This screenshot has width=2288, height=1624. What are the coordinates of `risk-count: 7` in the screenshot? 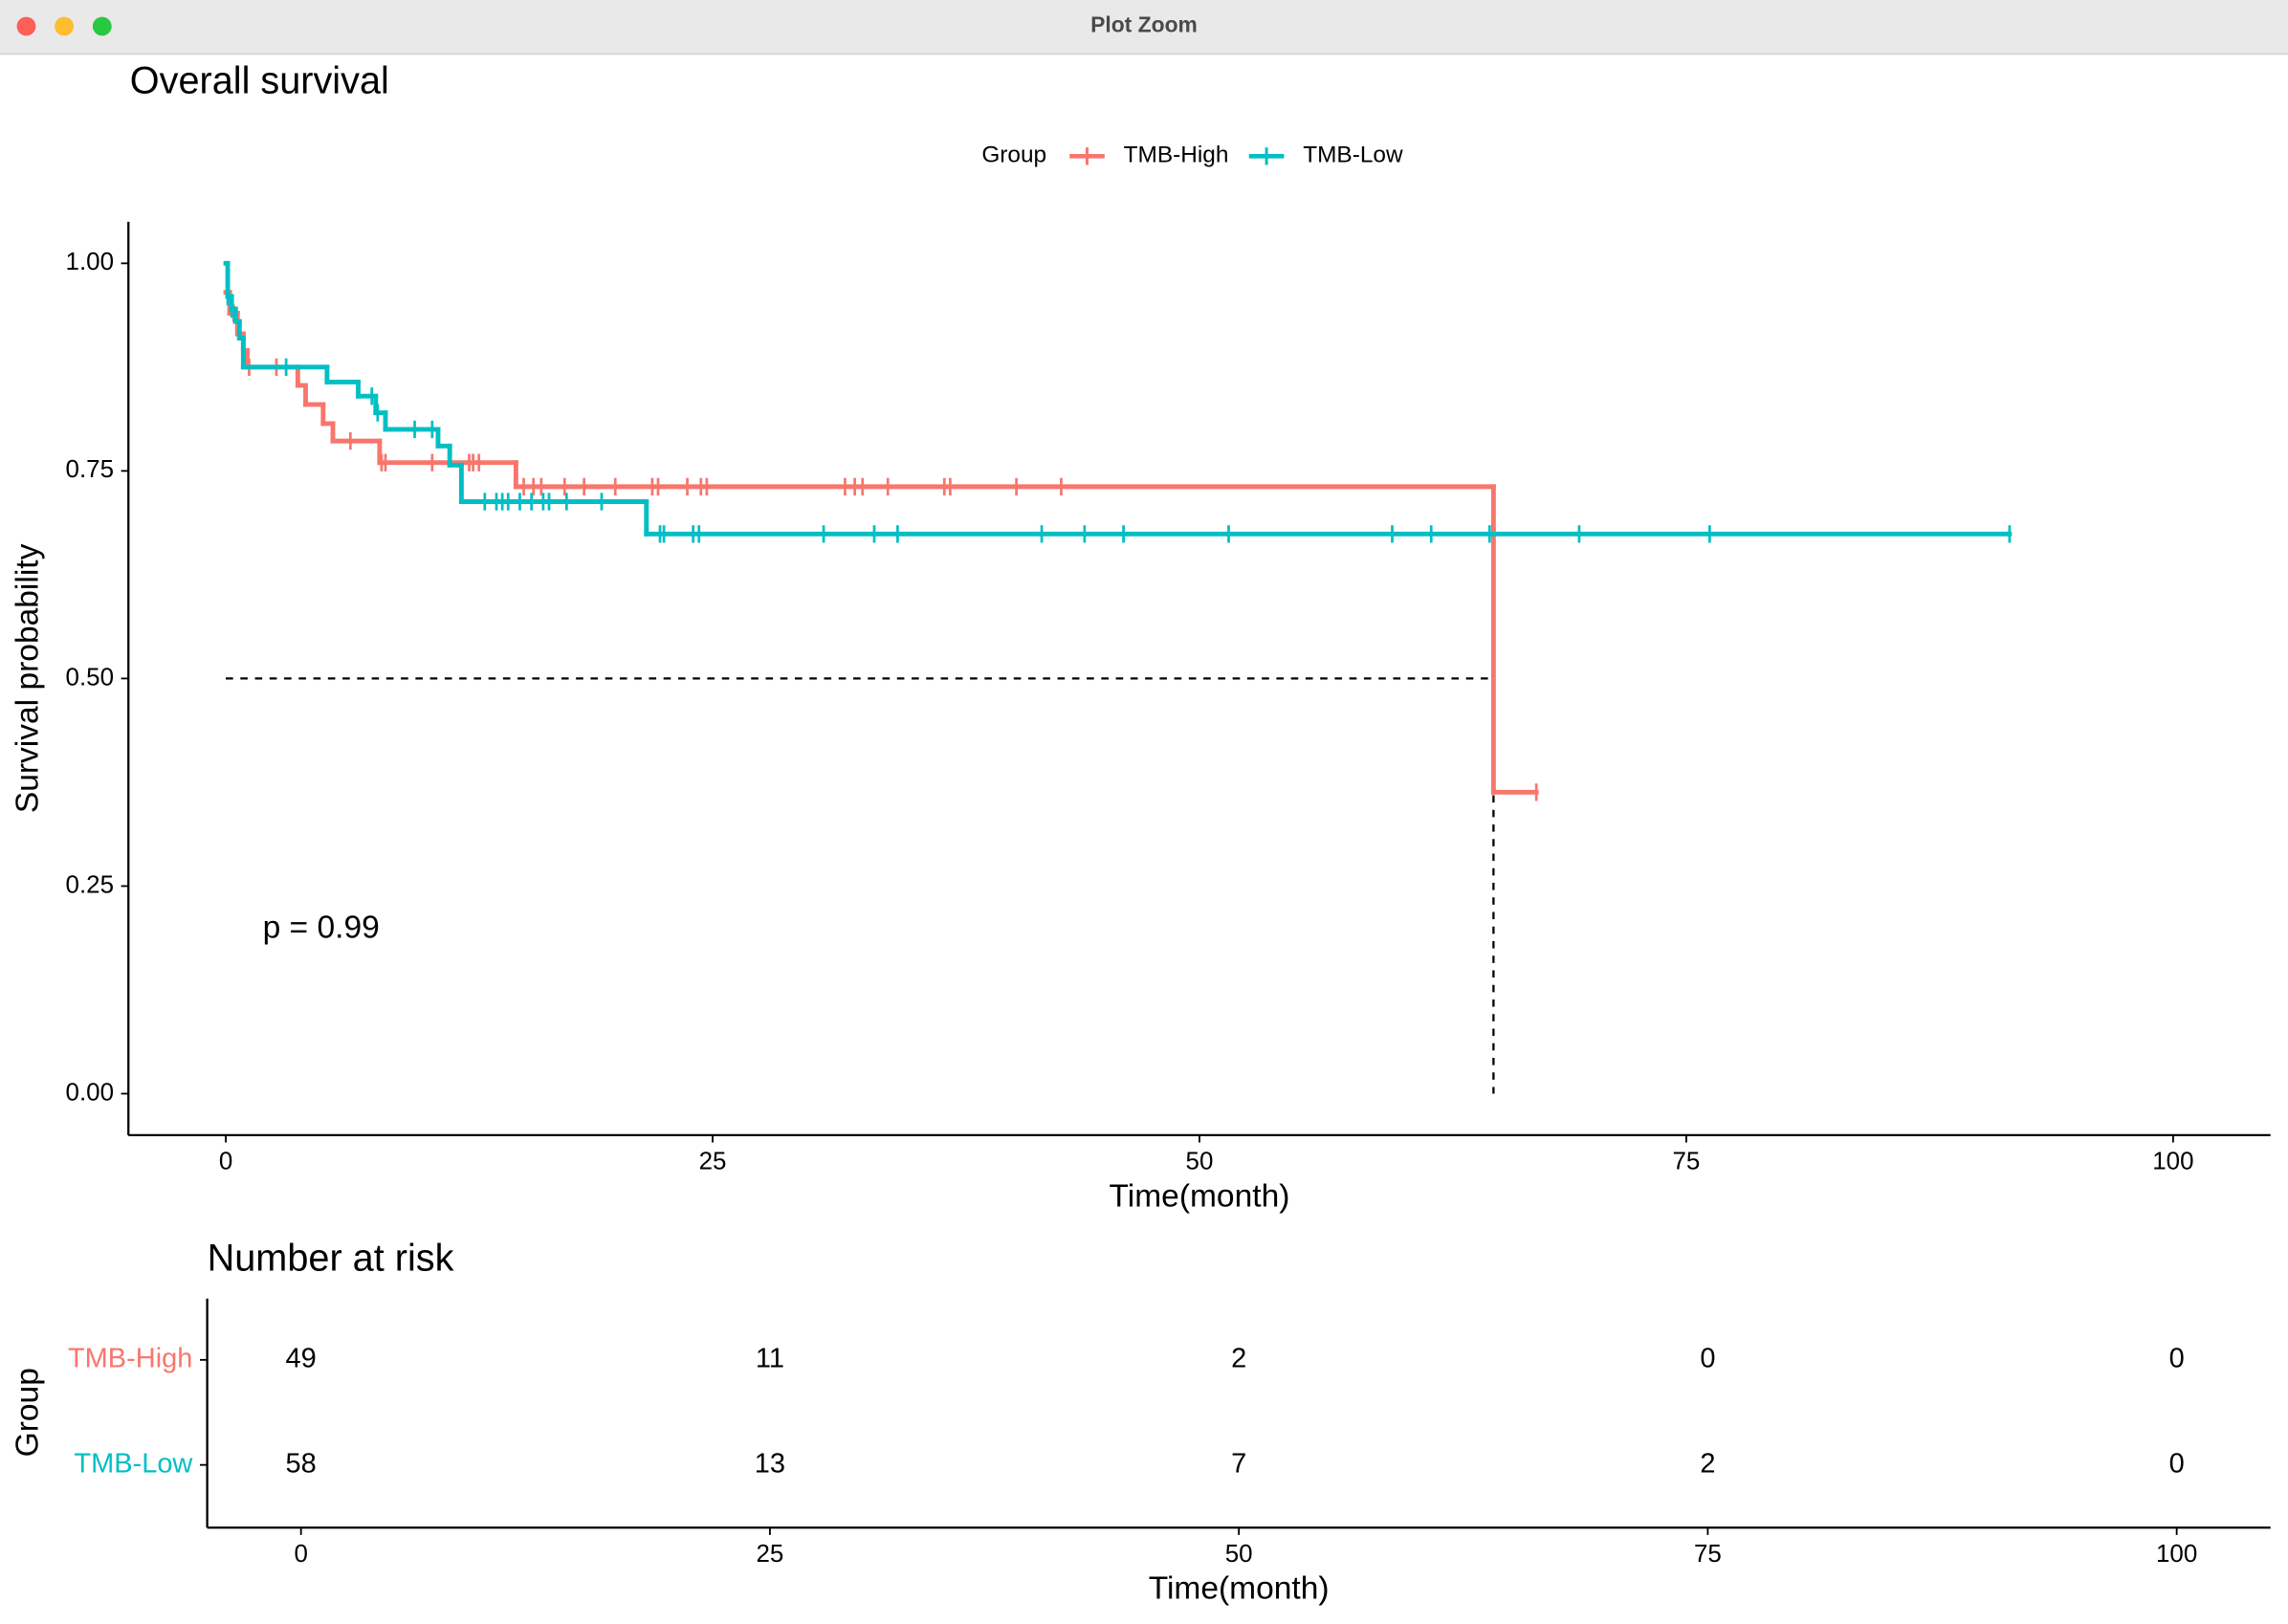 It's located at (1238, 1464).